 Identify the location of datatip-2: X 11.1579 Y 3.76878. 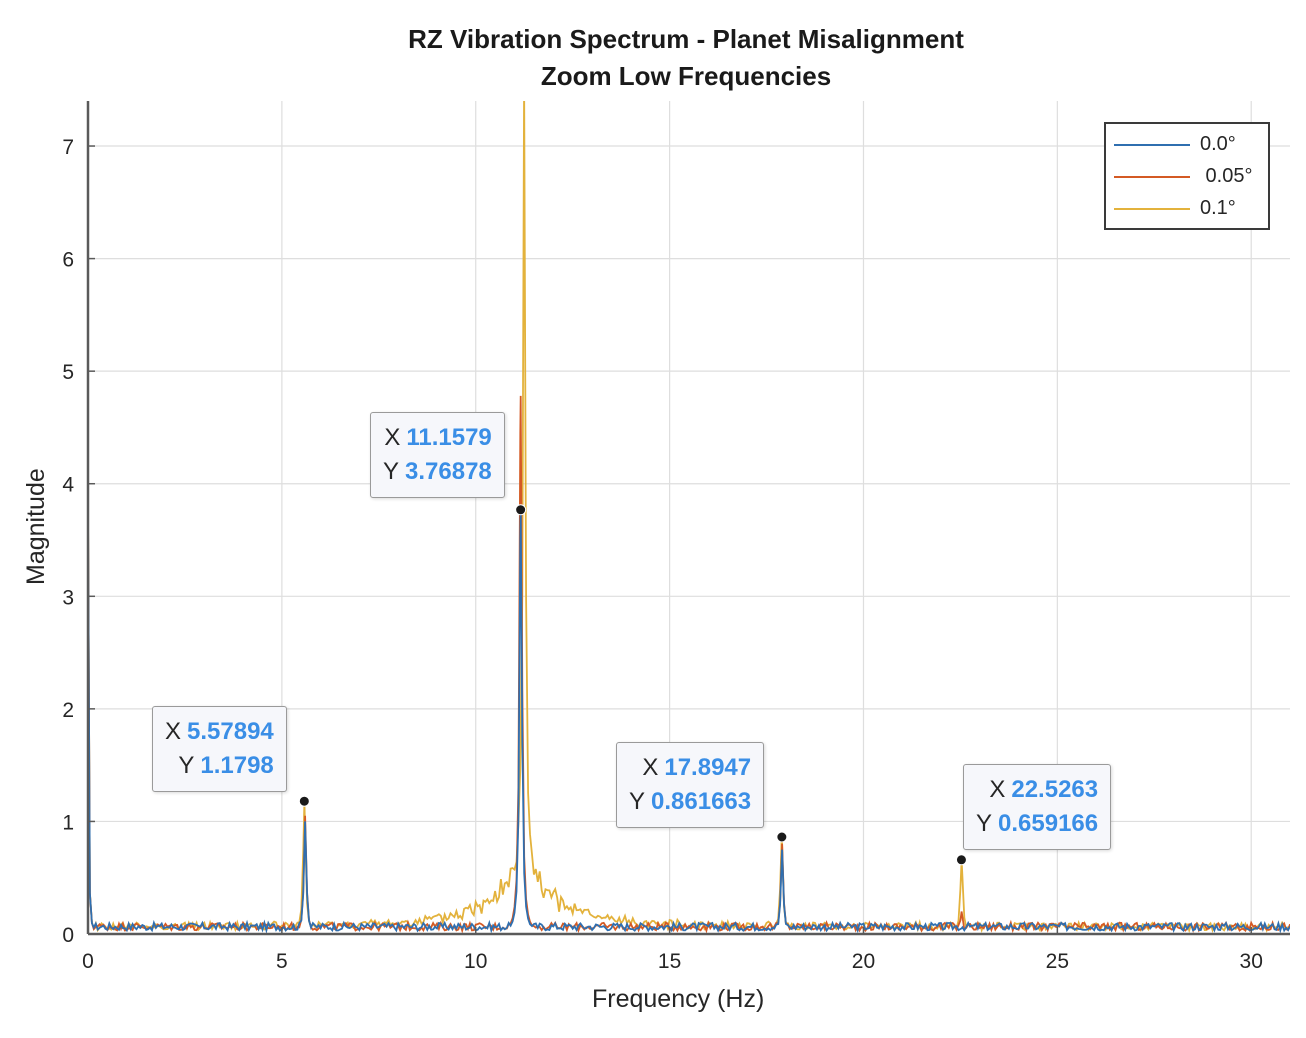
(437, 455).